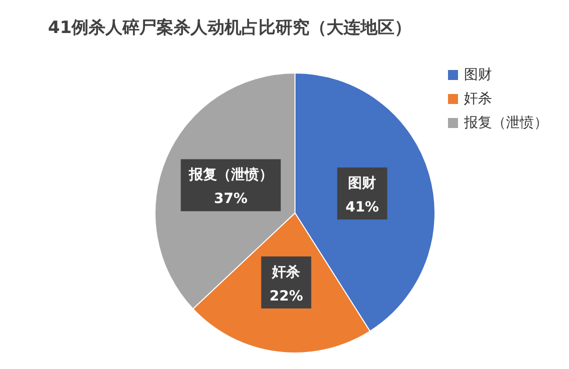  What do you see at coordinates (285, 272) in the screenshot?
I see `slice-label: 奸杀` at bounding box center [285, 272].